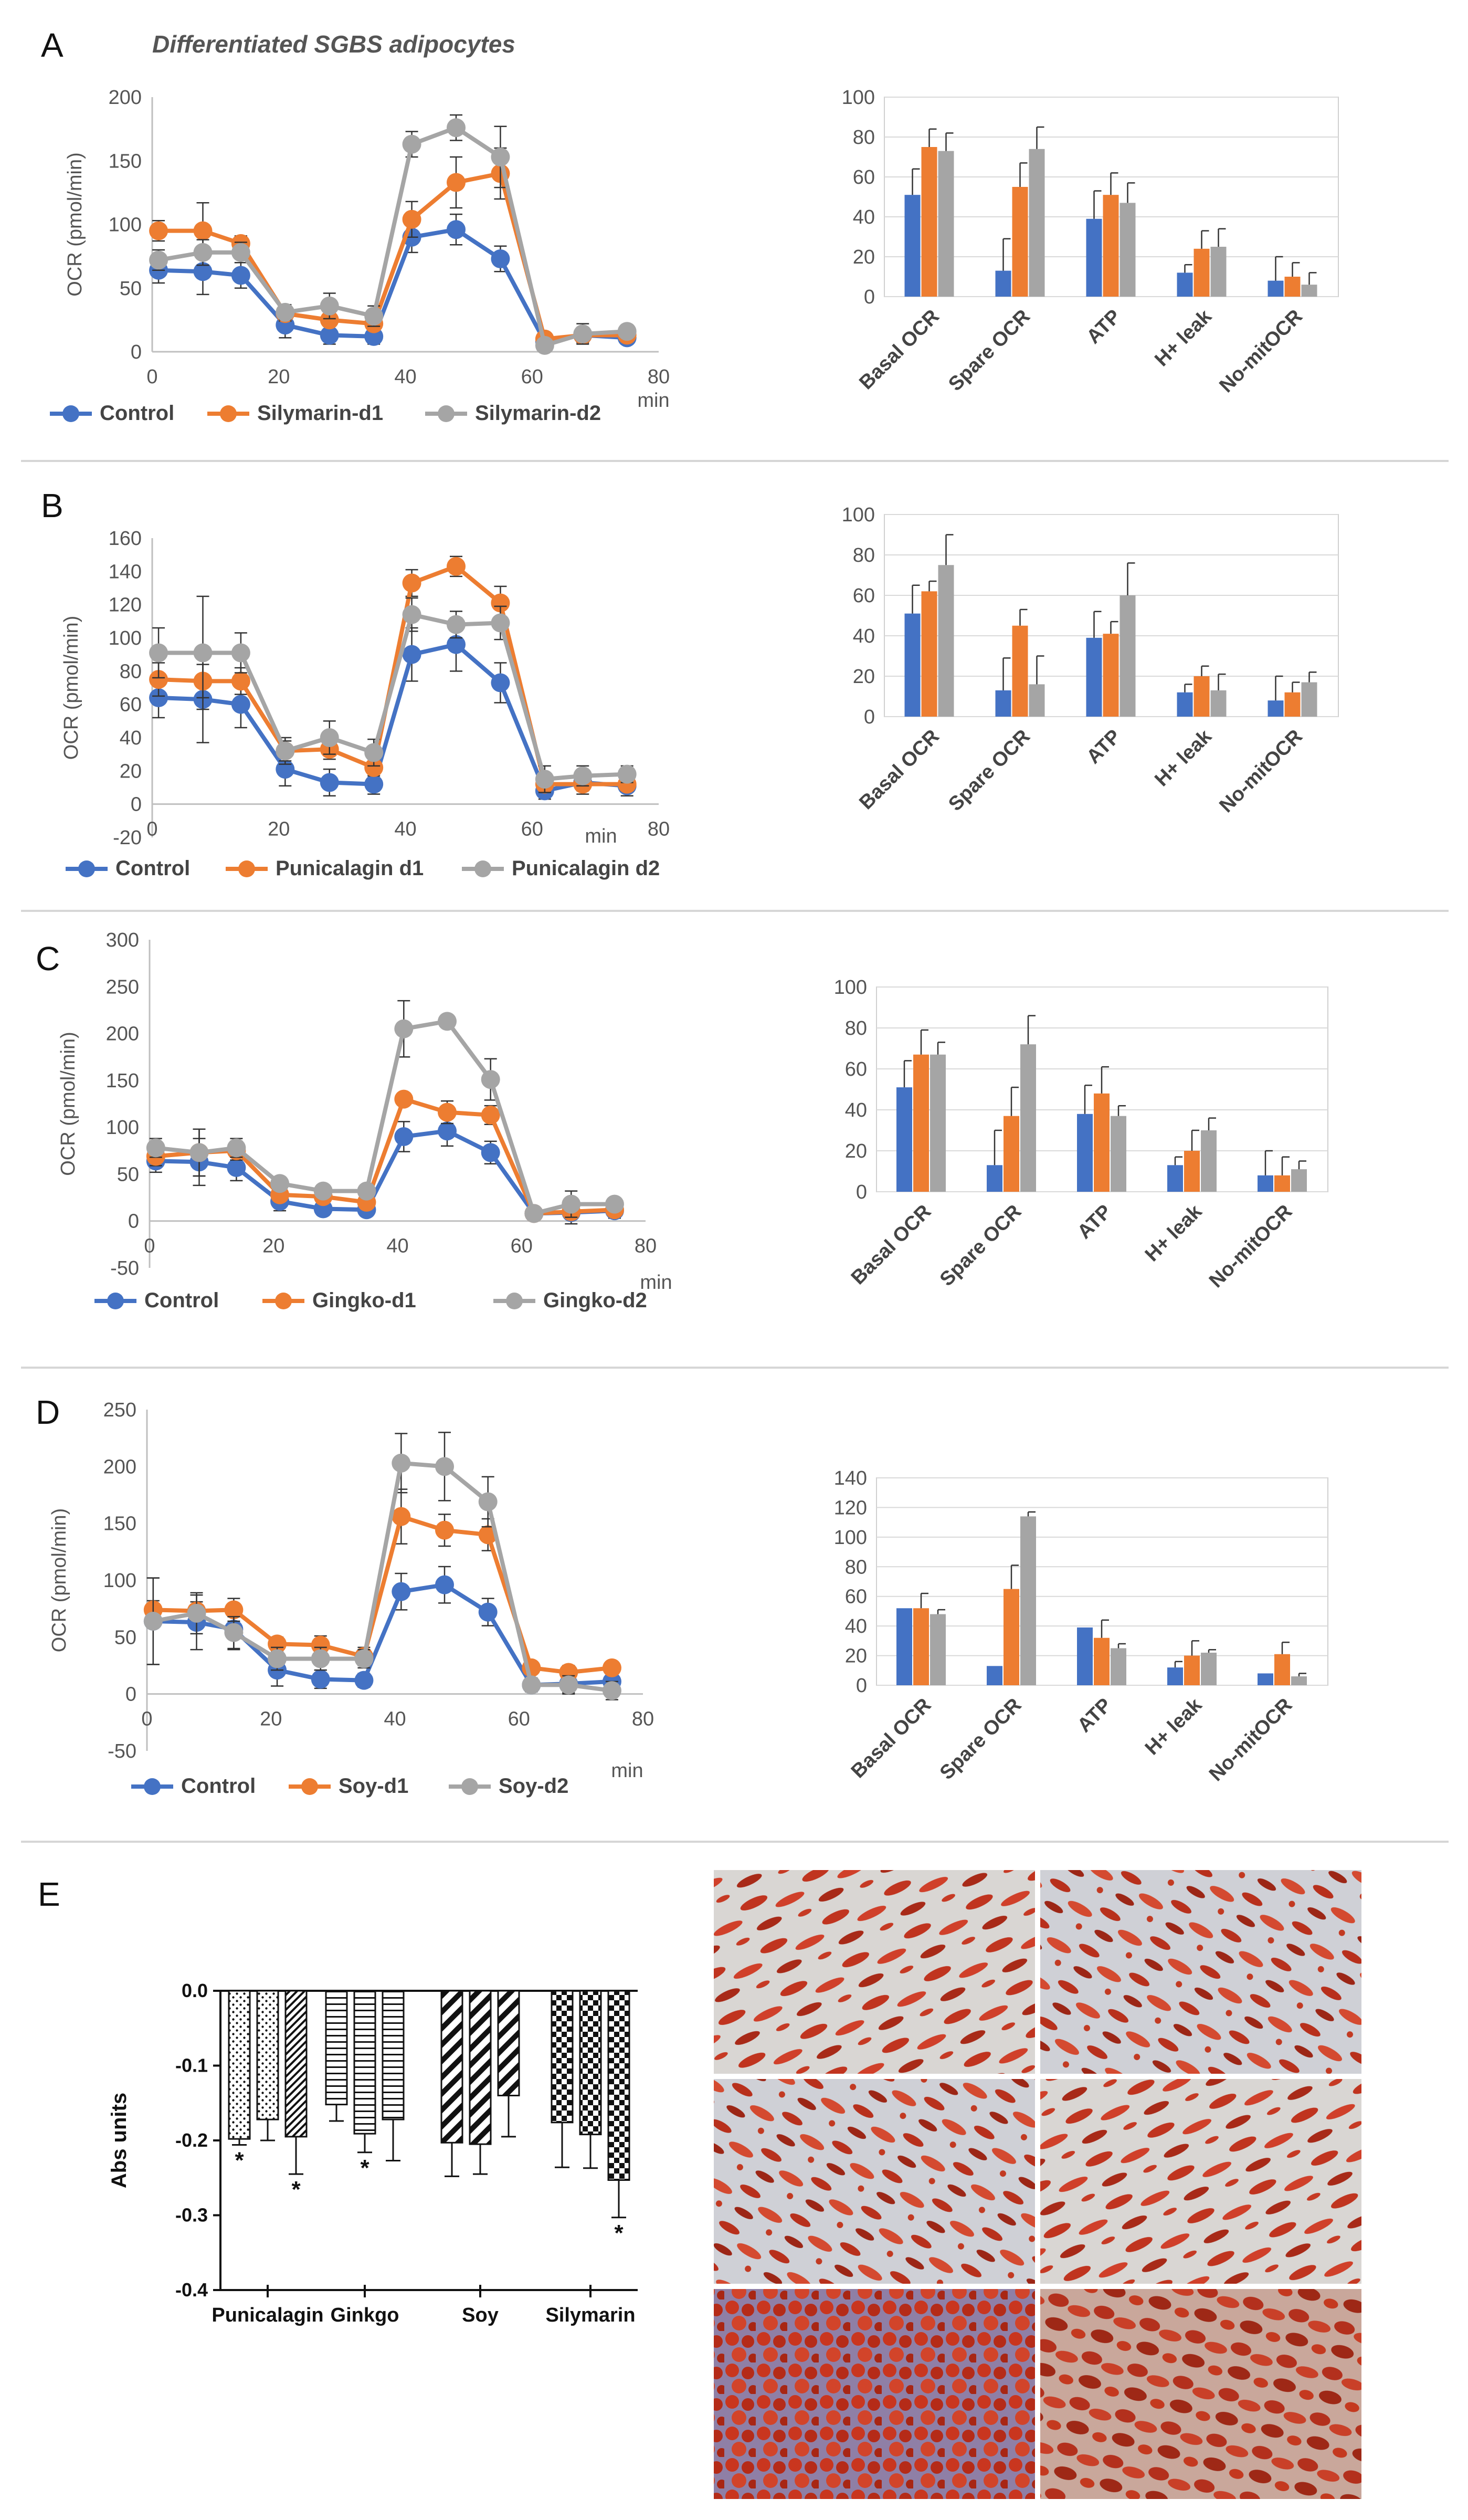 The width and height of the screenshot is (1468, 2520). Describe the element at coordinates (191, 2215) in the screenshot. I see `y-tick-label: -0.3` at that location.